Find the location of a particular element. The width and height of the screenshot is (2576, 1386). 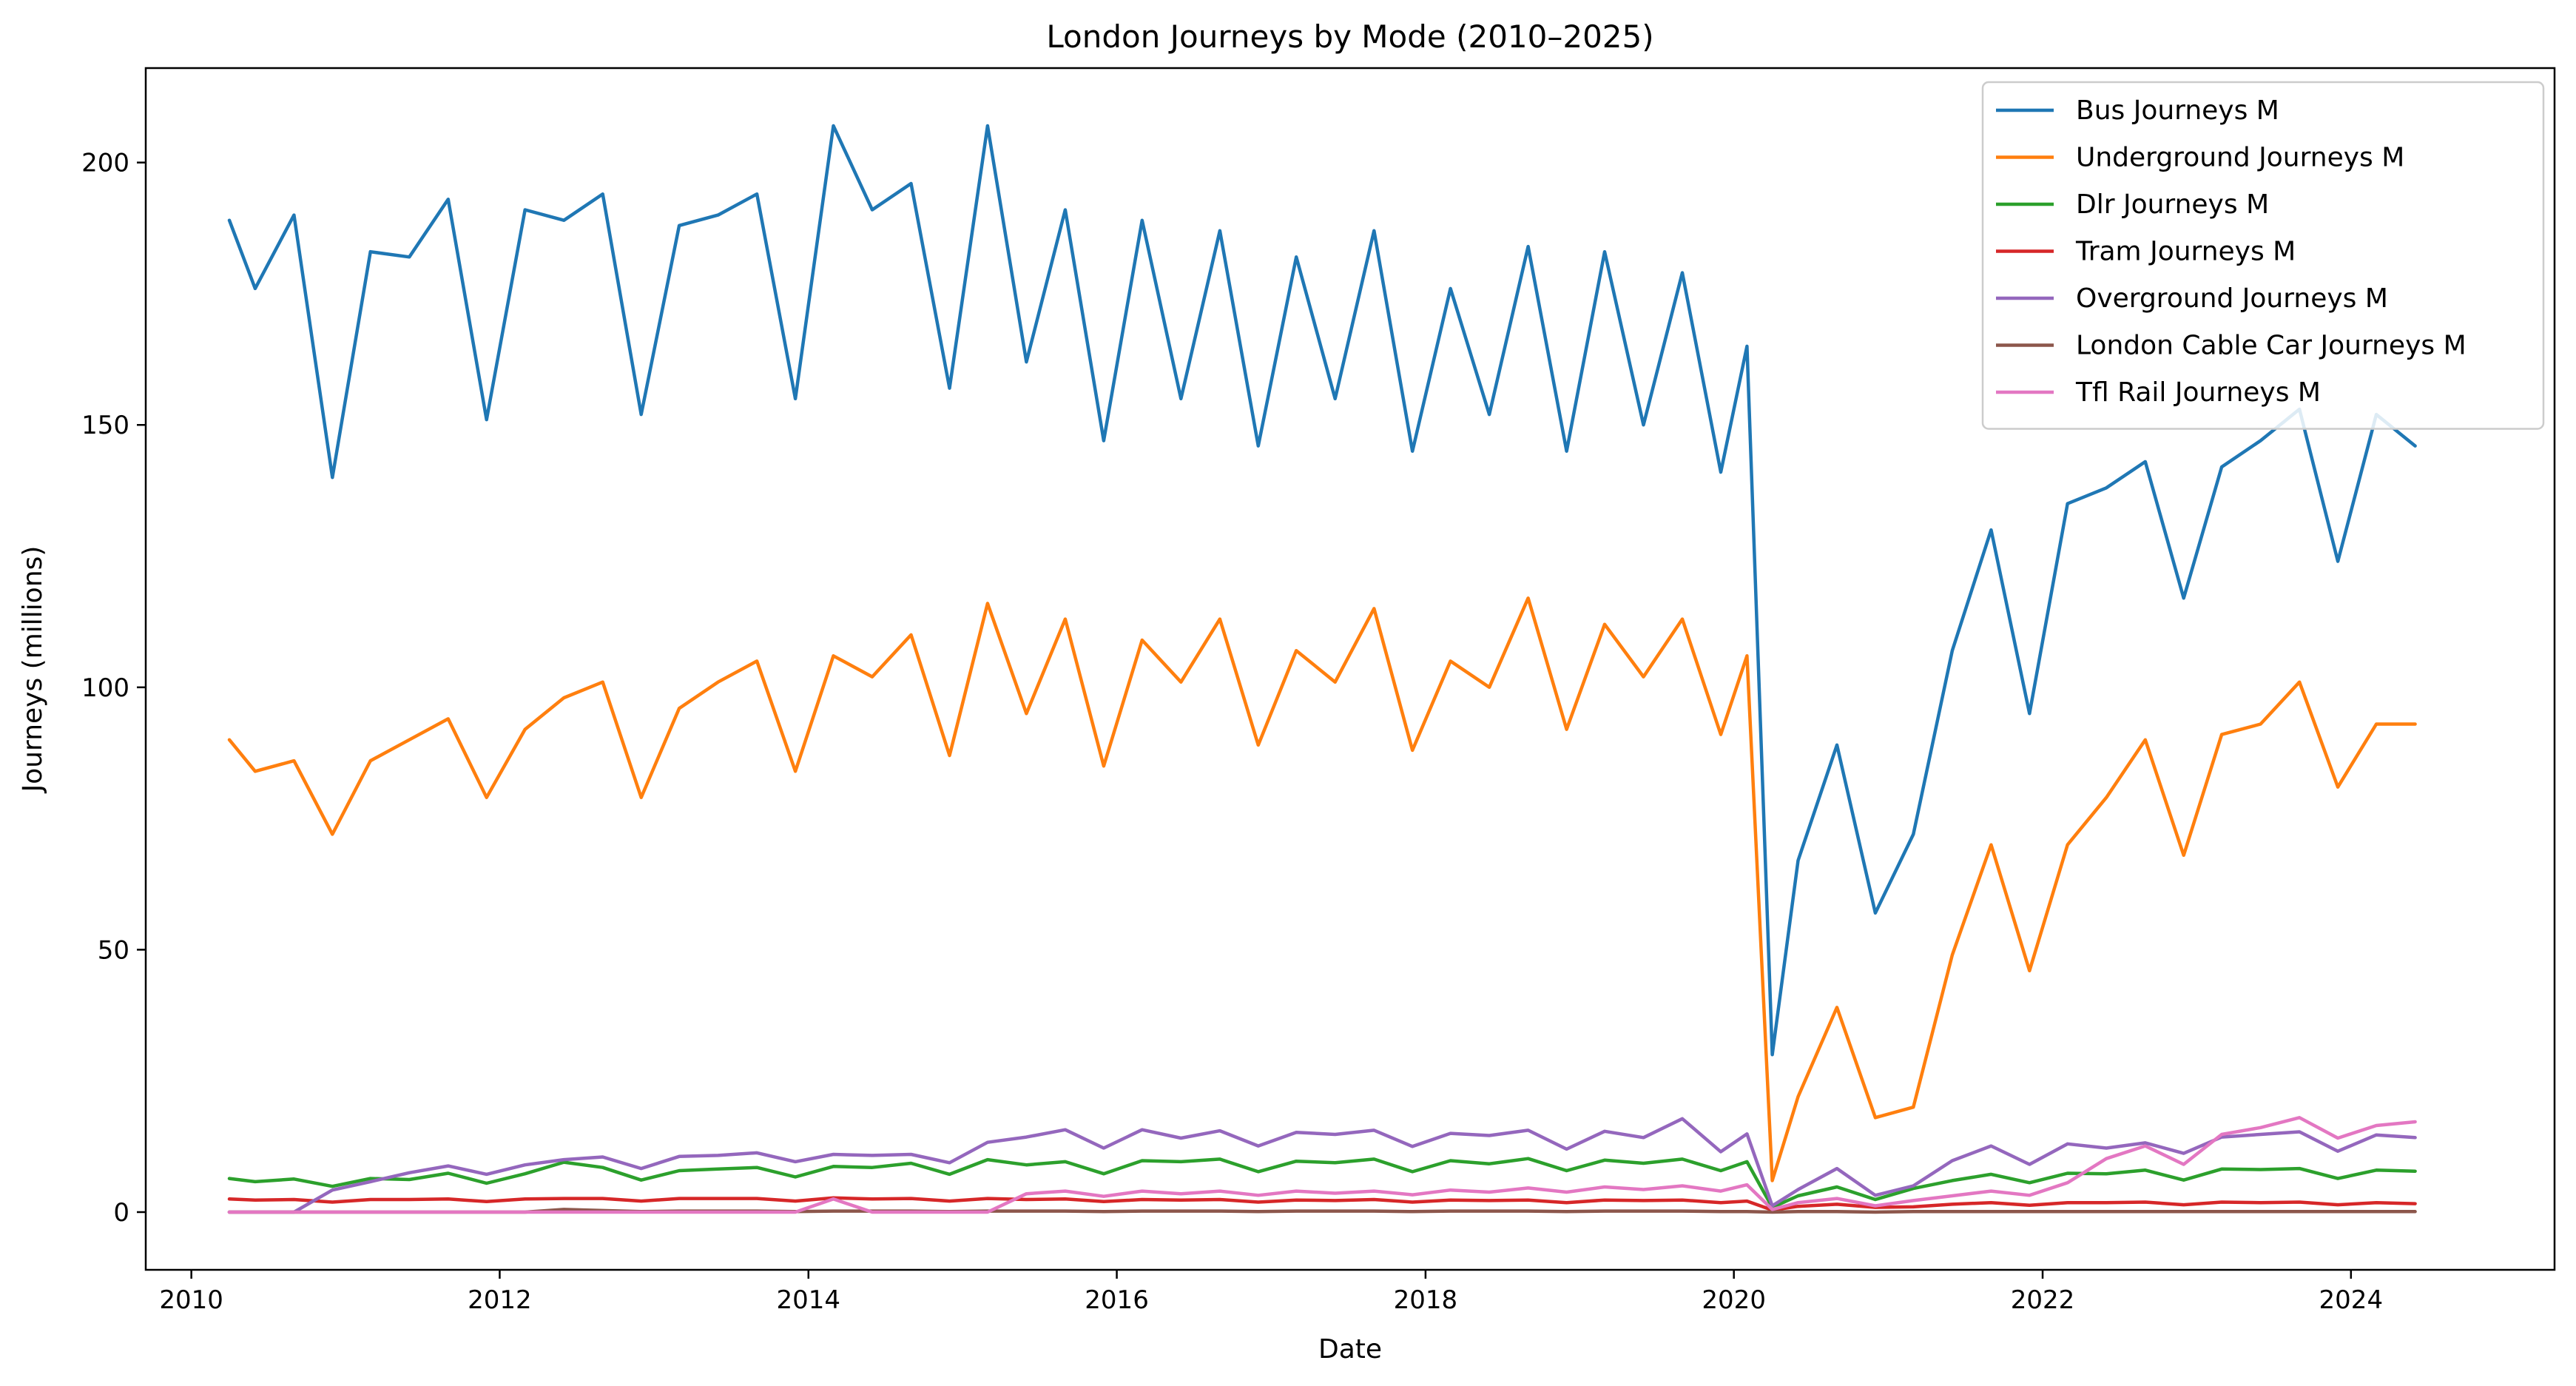

y-tick-label: 200 is located at coordinates (105, 163).